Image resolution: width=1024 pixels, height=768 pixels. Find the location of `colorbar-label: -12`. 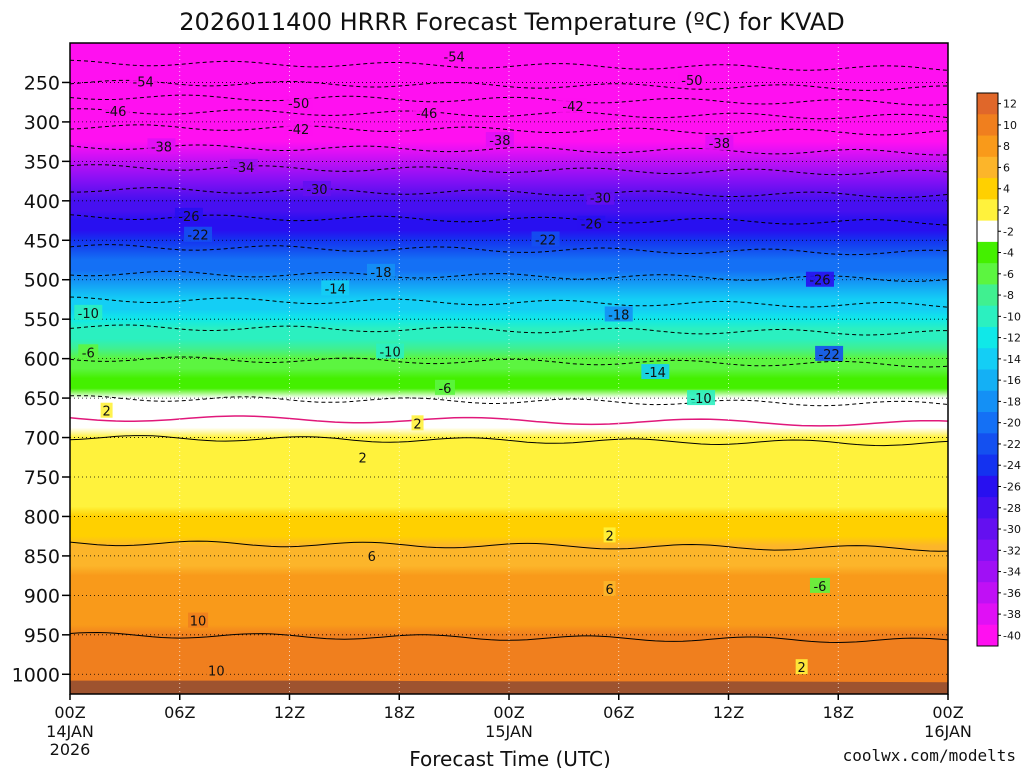

colorbar-label: -12 is located at coordinates (1012, 338).